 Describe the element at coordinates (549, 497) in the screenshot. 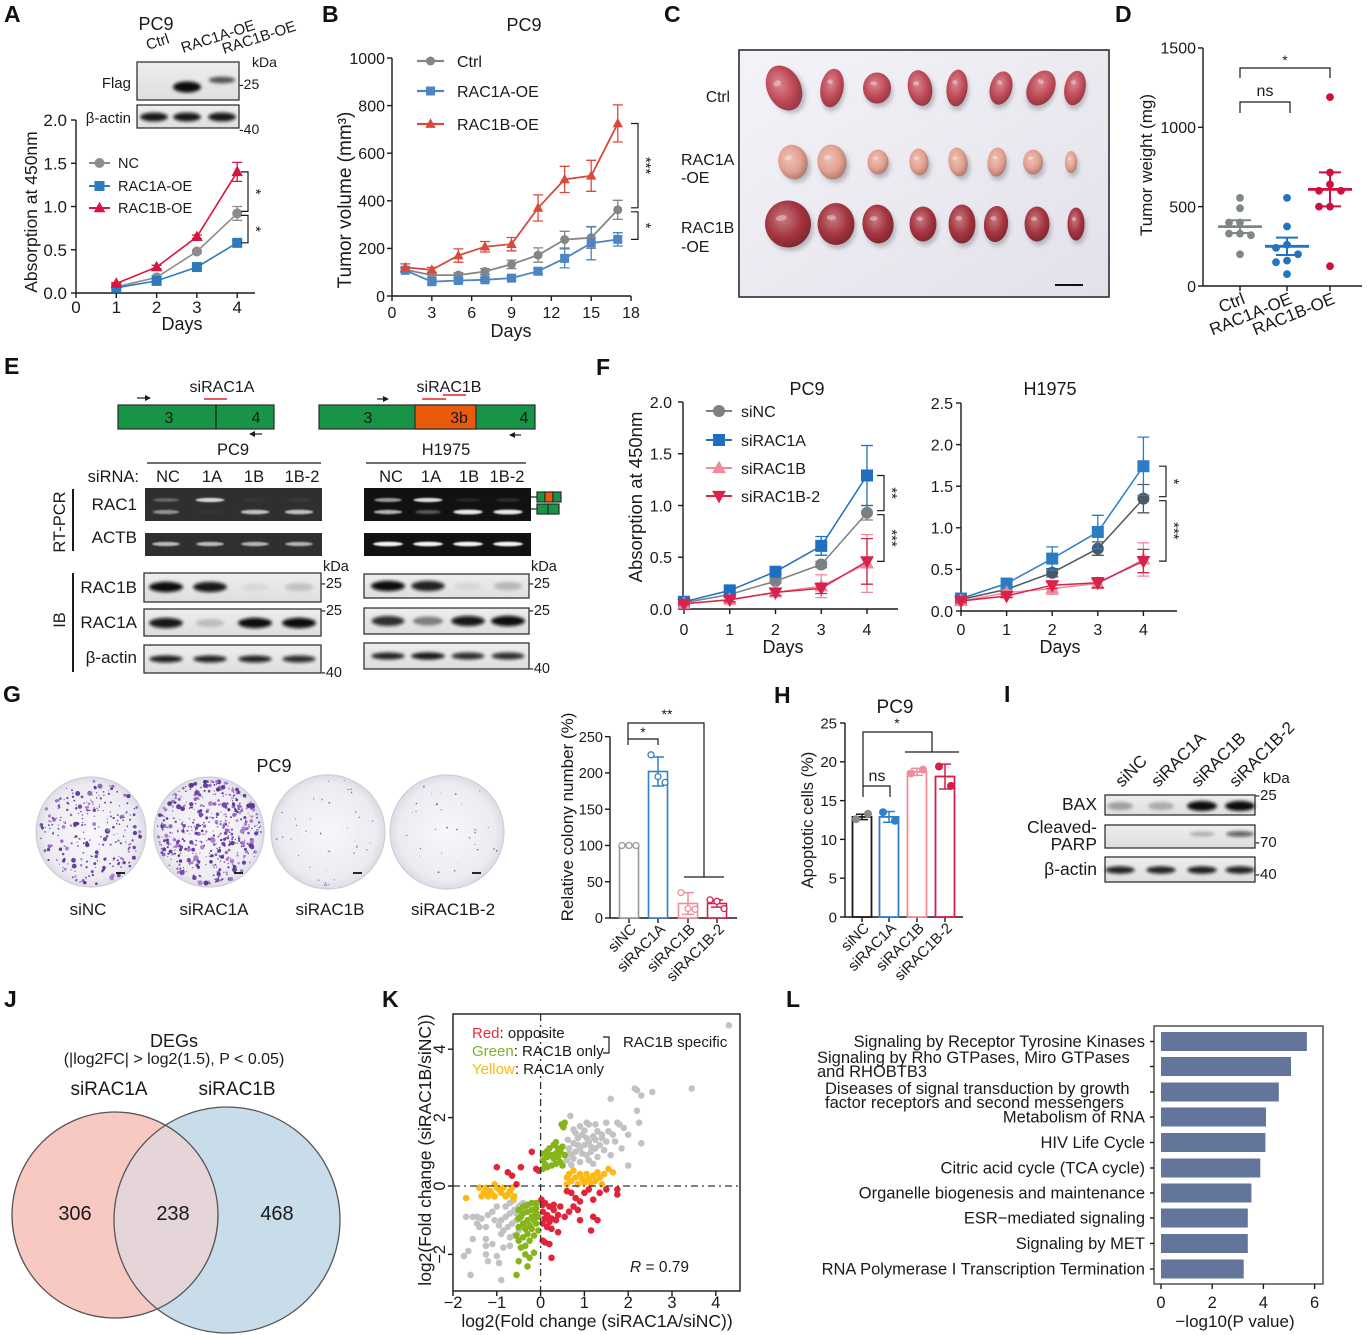

I see `isoform-rac1b-exon3b` at that location.